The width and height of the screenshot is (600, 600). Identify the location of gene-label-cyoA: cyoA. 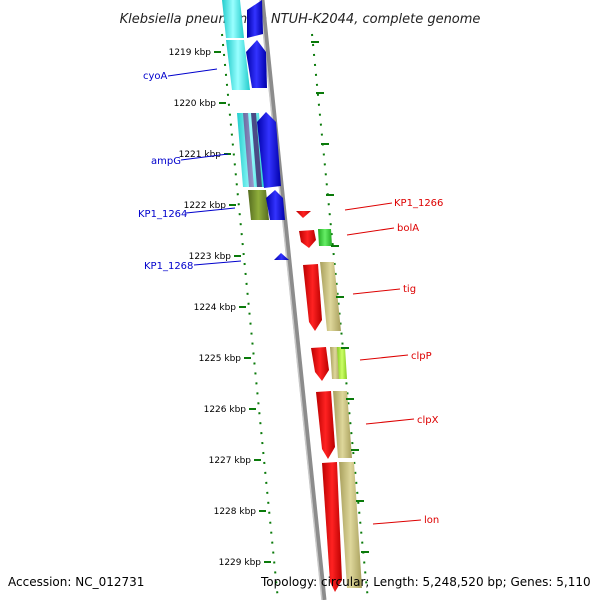
(155, 76).